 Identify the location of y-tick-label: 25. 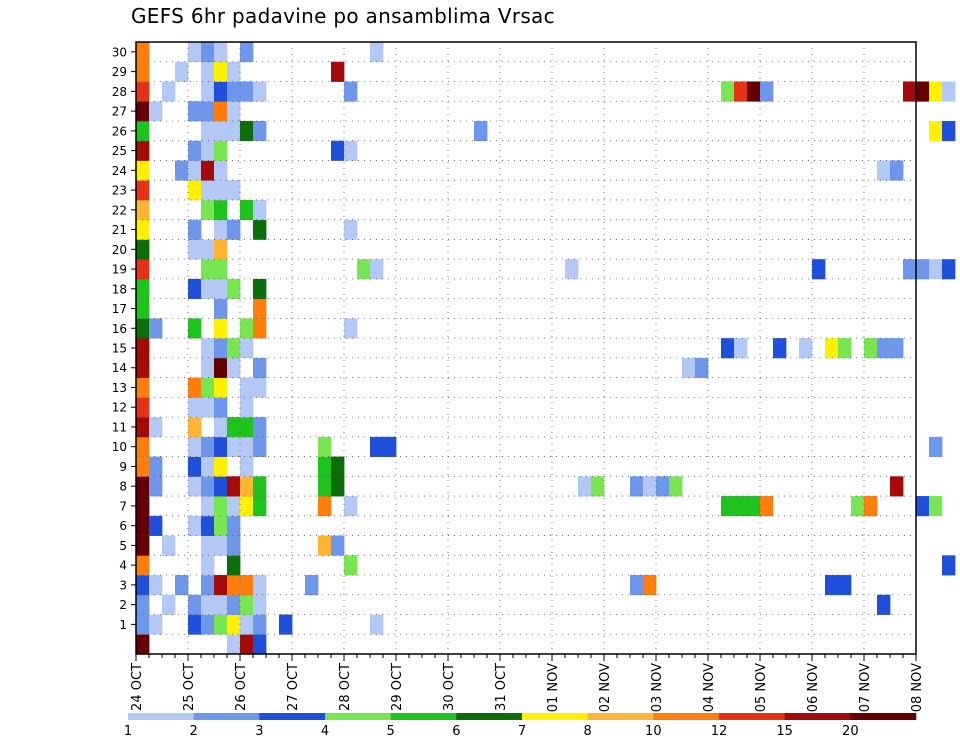
(119, 151).